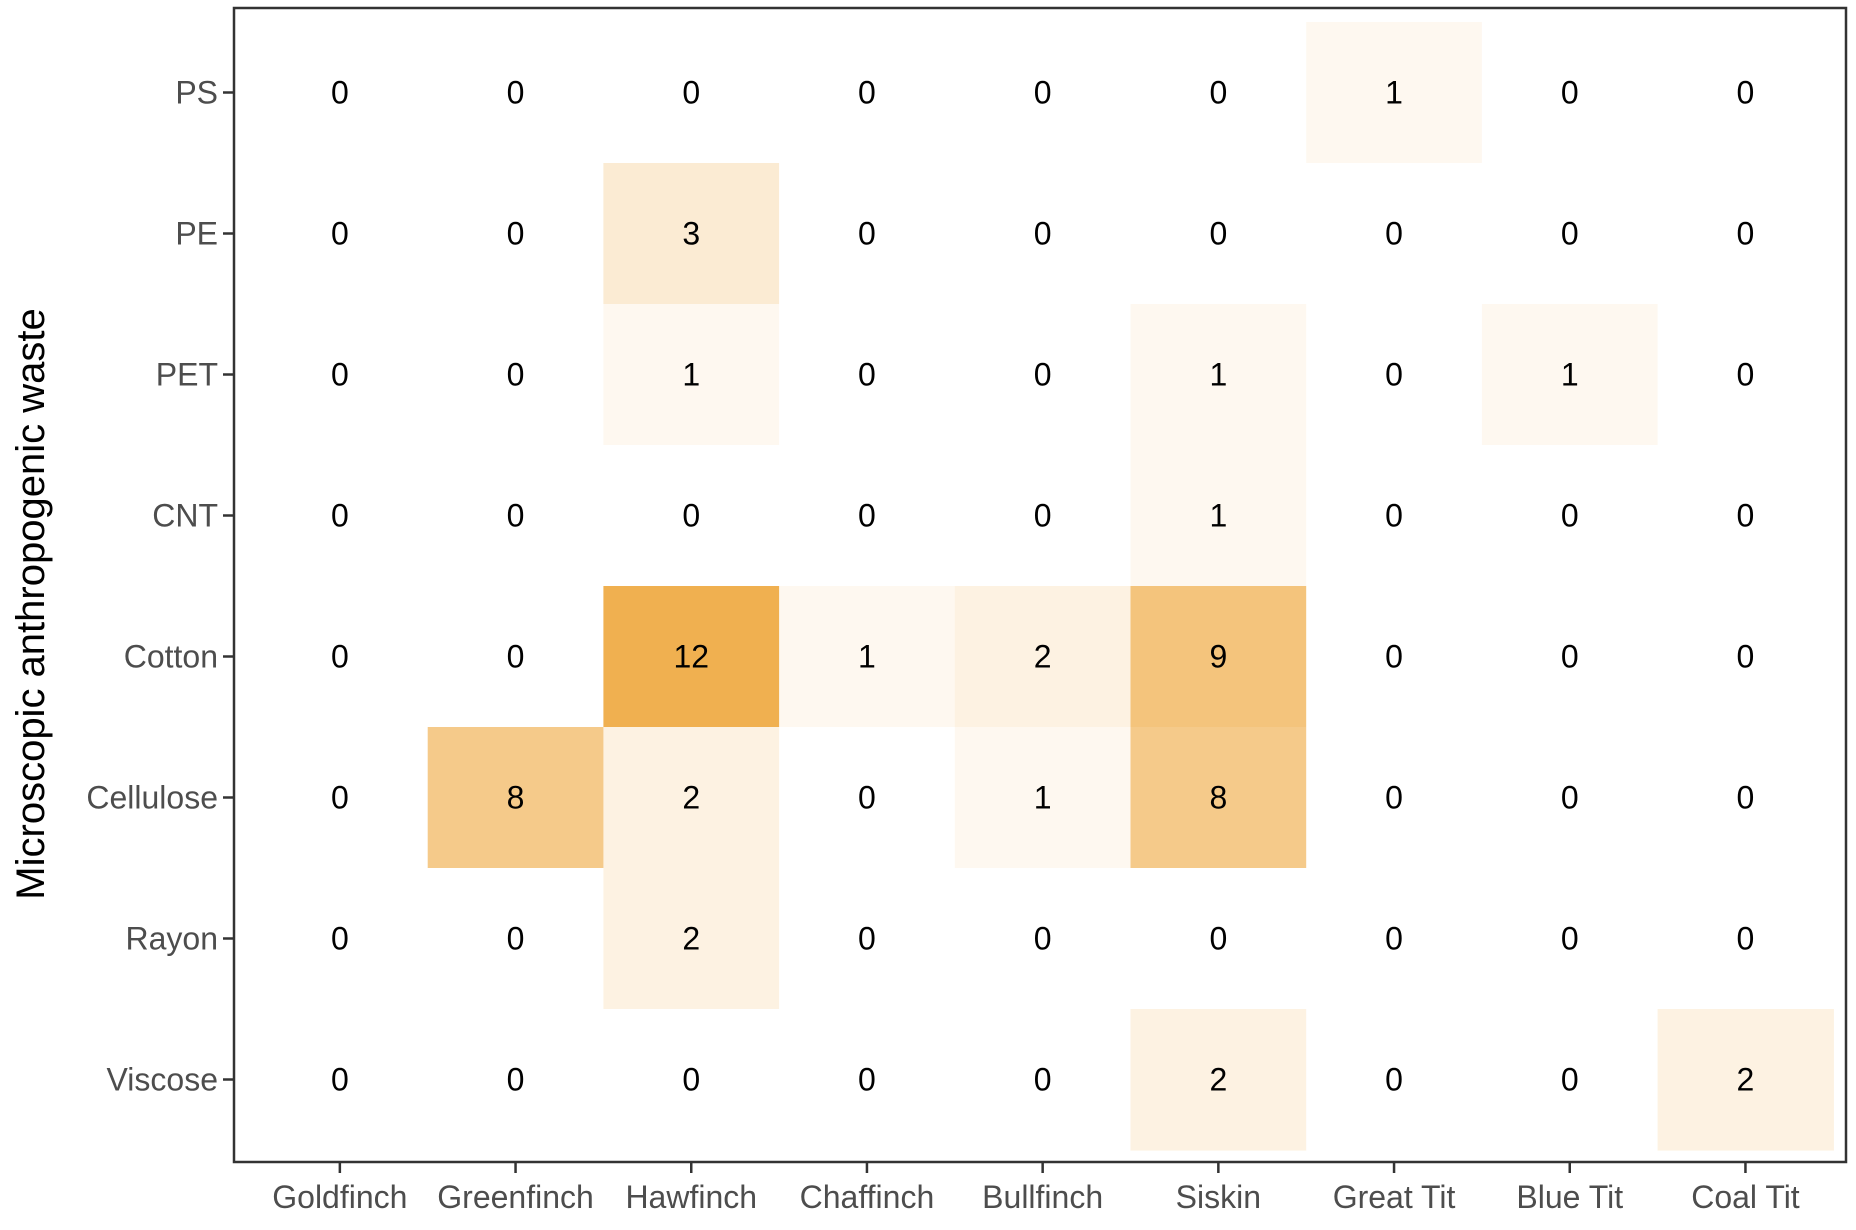 This screenshot has width=1856, height=1230. What do you see at coordinates (187, 375) in the screenshot?
I see `y-tick-label: PET` at bounding box center [187, 375].